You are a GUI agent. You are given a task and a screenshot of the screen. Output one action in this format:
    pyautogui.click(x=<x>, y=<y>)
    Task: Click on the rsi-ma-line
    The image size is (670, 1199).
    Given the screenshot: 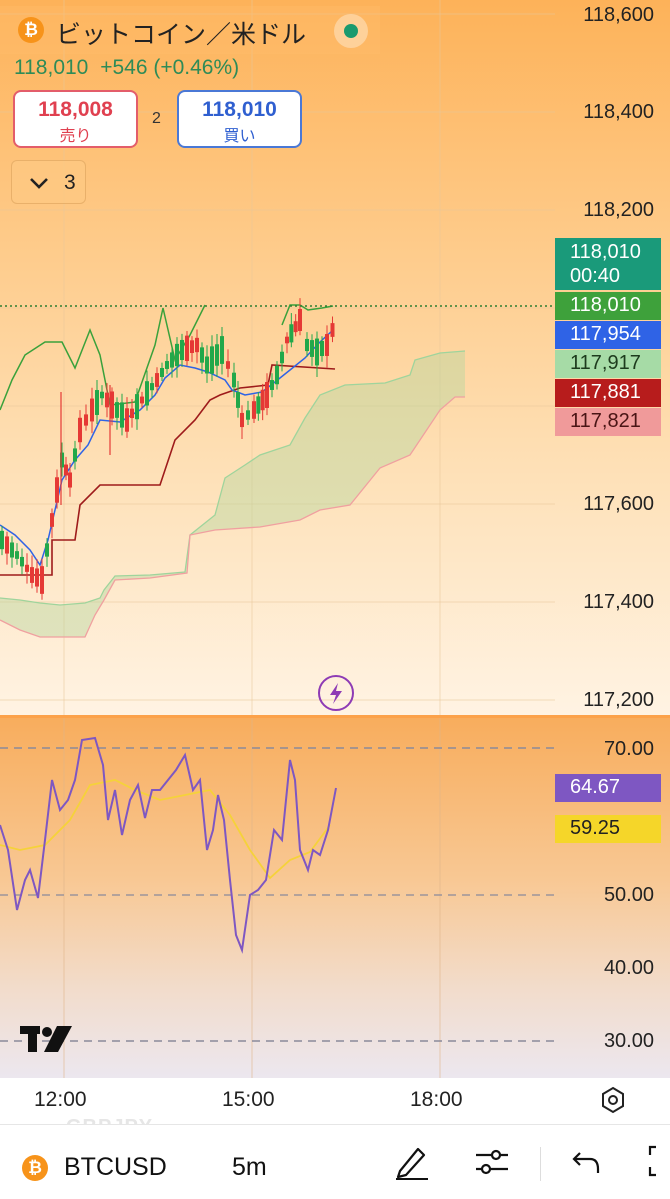 What is the action you would take?
    pyautogui.click(x=165, y=829)
    